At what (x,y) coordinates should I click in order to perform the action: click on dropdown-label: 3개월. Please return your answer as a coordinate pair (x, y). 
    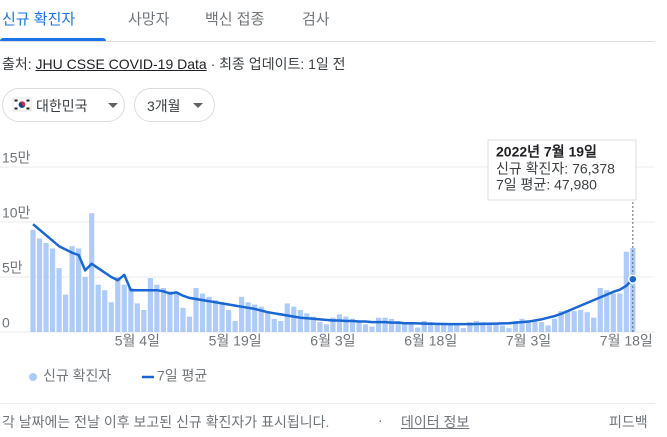
    Looking at the image, I should click on (164, 106).